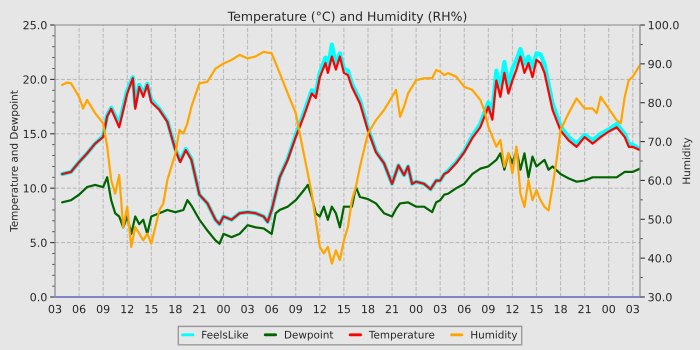  I want to click on y2-tick-label: 90.0, so click(660, 64).